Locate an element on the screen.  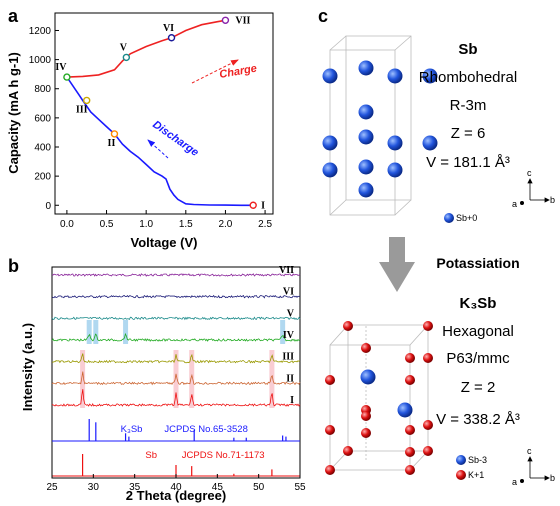
k3sb-formula: K₃Sb is located at coordinates (478, 303).